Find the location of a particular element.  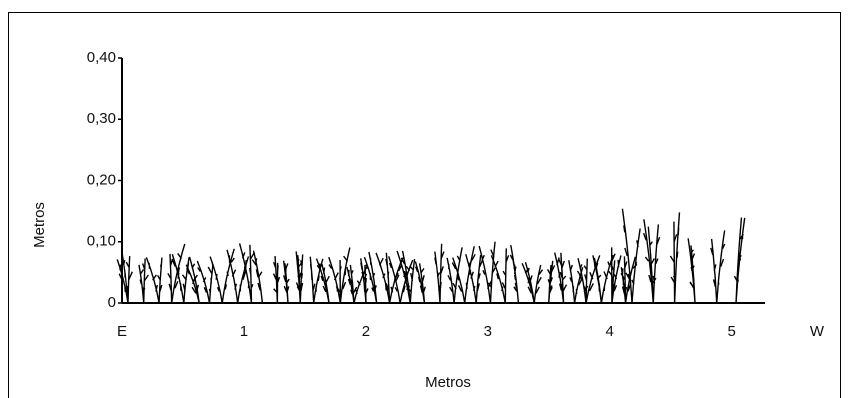

x-tick-label: 2 is located at coordinates (366, 331).